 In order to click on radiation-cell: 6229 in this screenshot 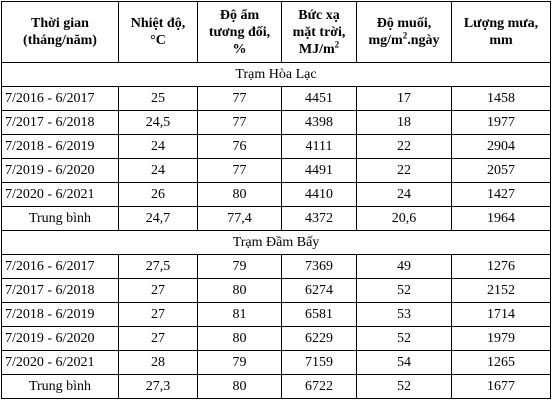, I will do `click(319, 338)`.